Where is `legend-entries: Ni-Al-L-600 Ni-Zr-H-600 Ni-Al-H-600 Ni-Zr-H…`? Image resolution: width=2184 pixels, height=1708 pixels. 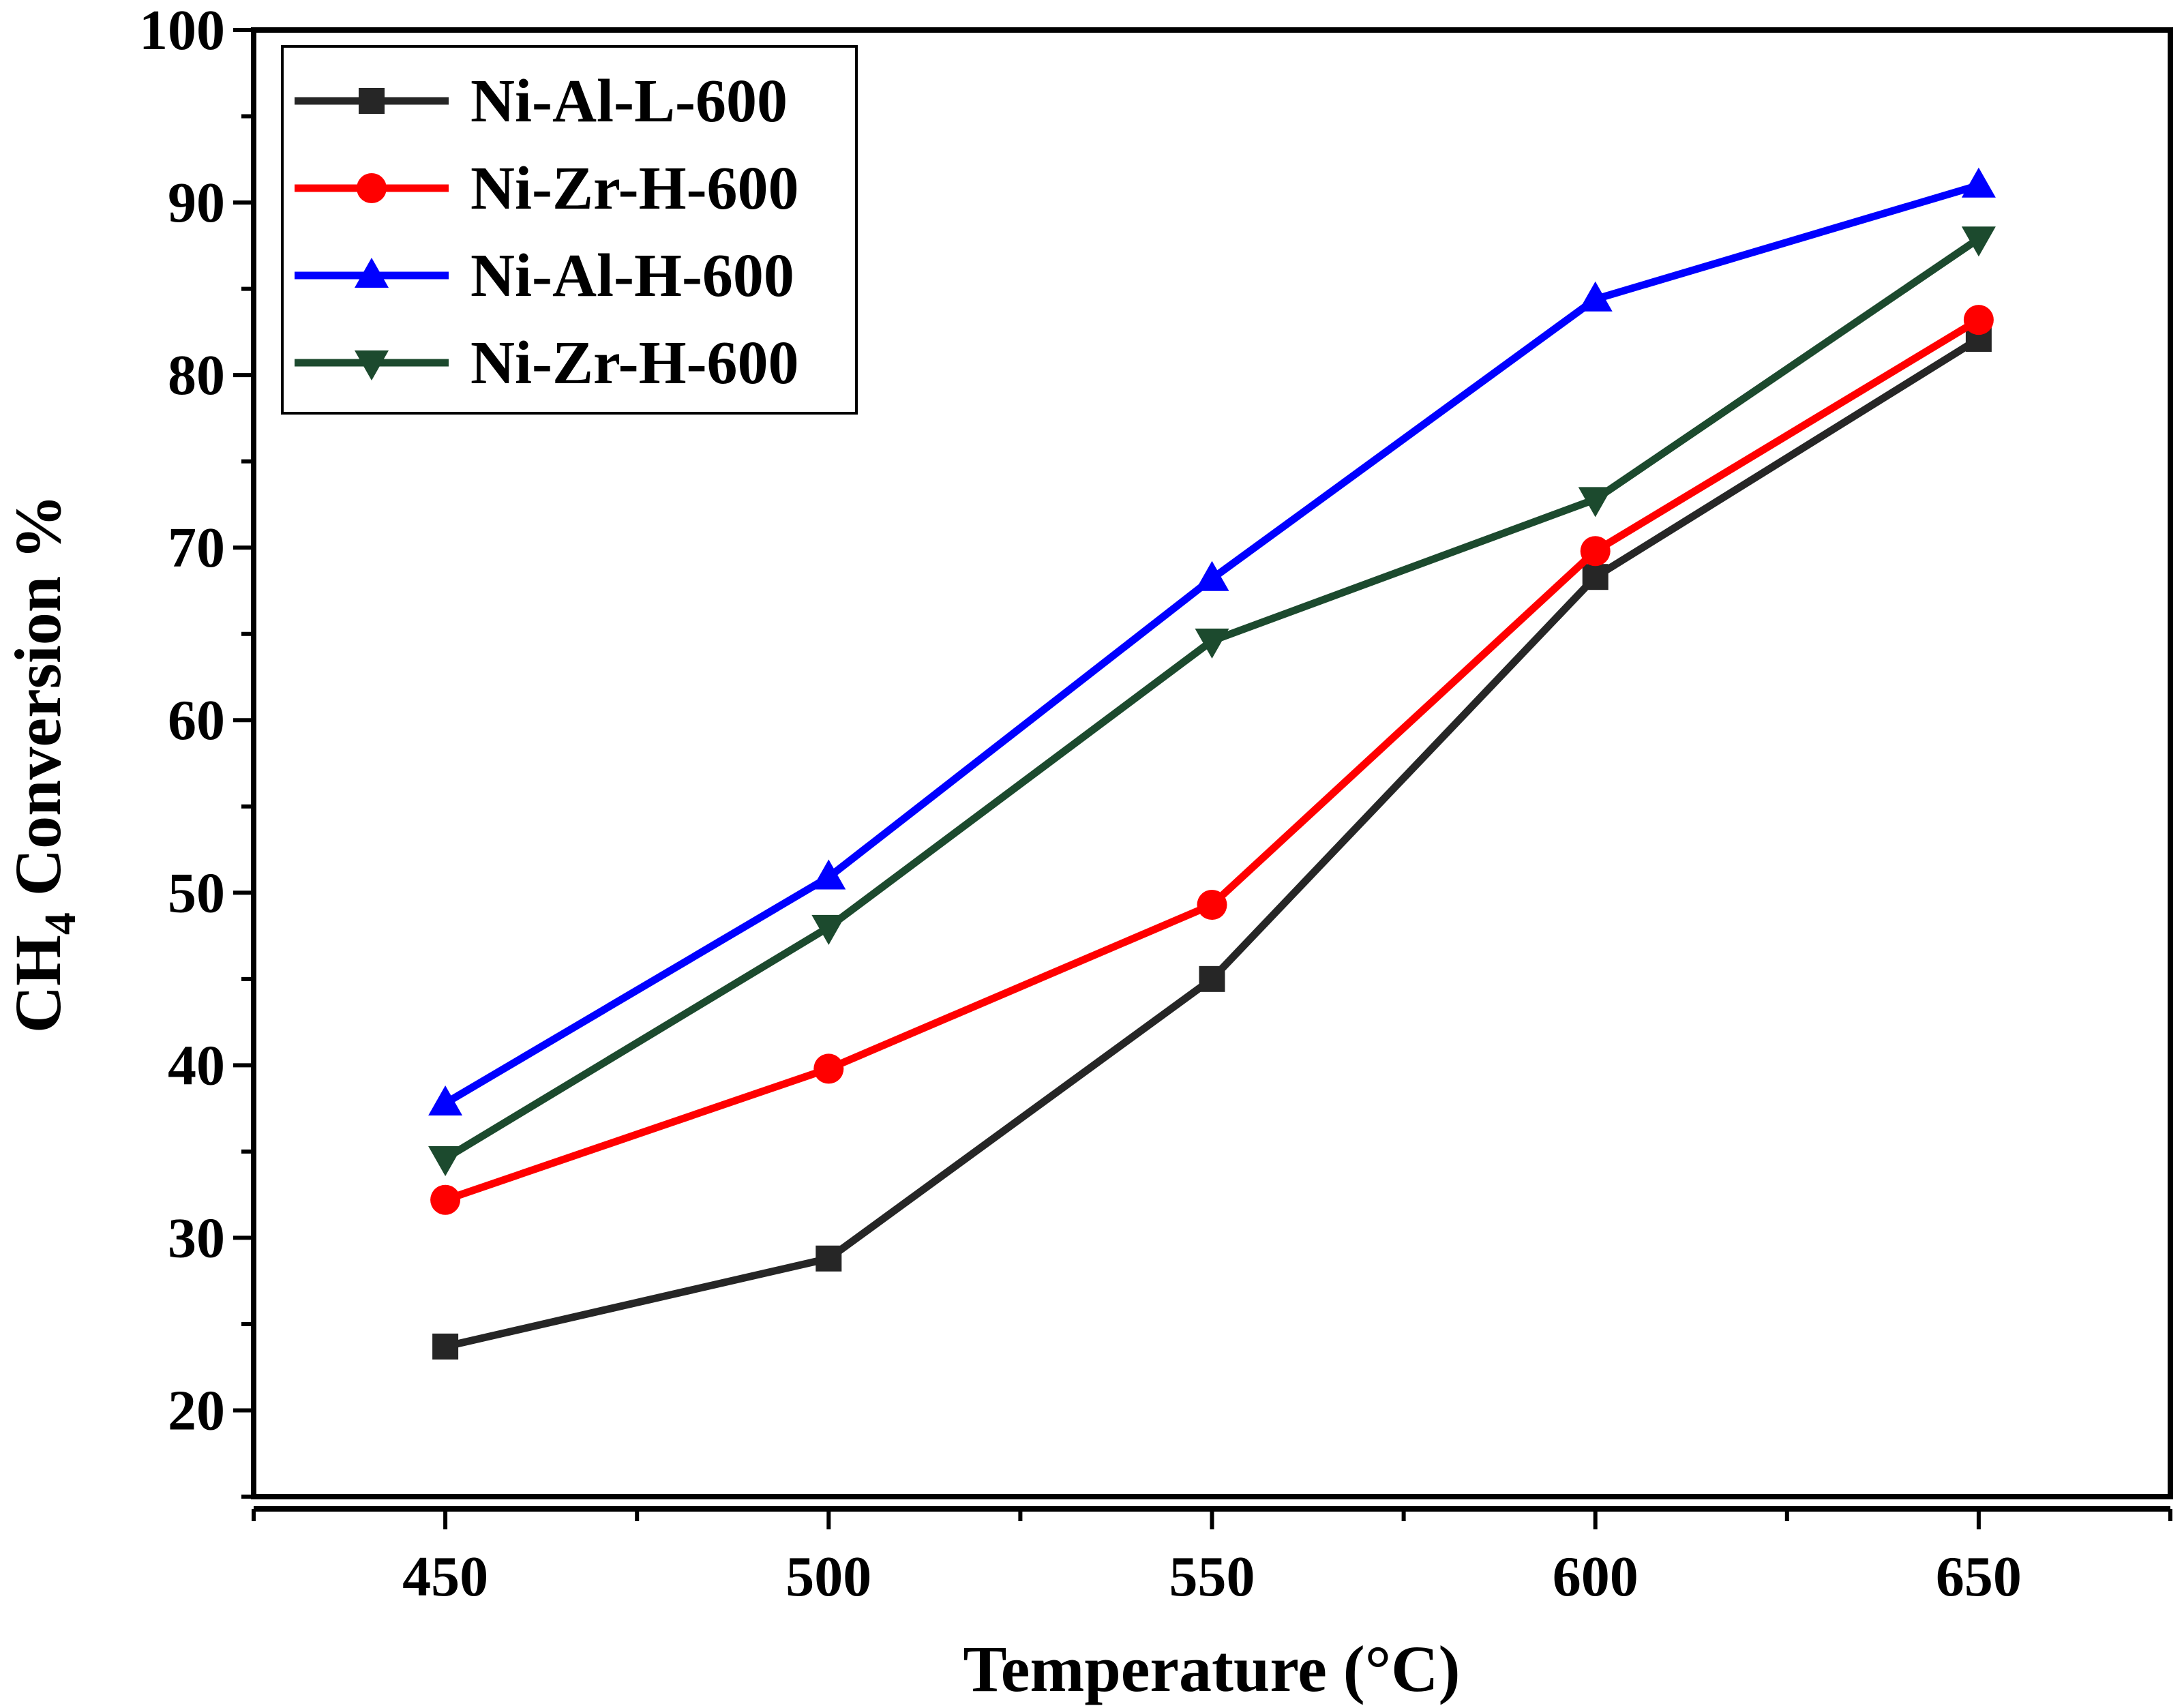
legend-entries: Ni-Al-L-600 Ni-Zr-H-600 Ni-Al-H-600 Ni-Zr-H… is located at coordinates (547, 232).